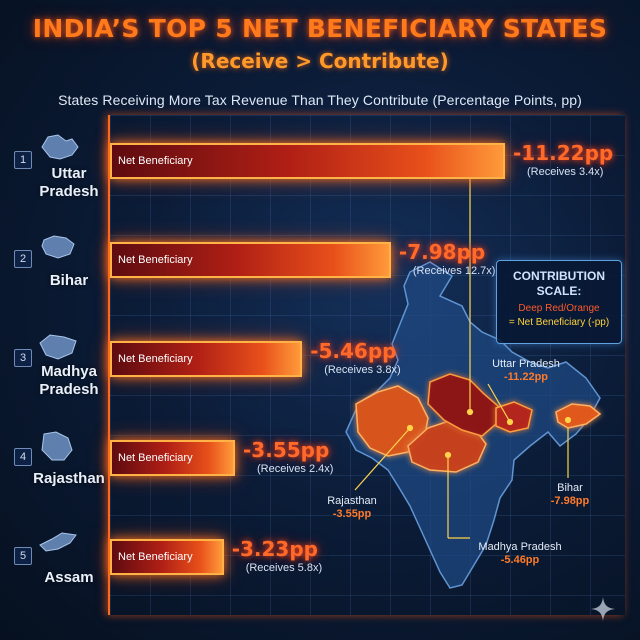 The image size is (640, 640). What do you see at coordinates (23, 457) in the screenshot?
I see `rank-badge-rajasthan: 4` at bounding box center [23, 457].